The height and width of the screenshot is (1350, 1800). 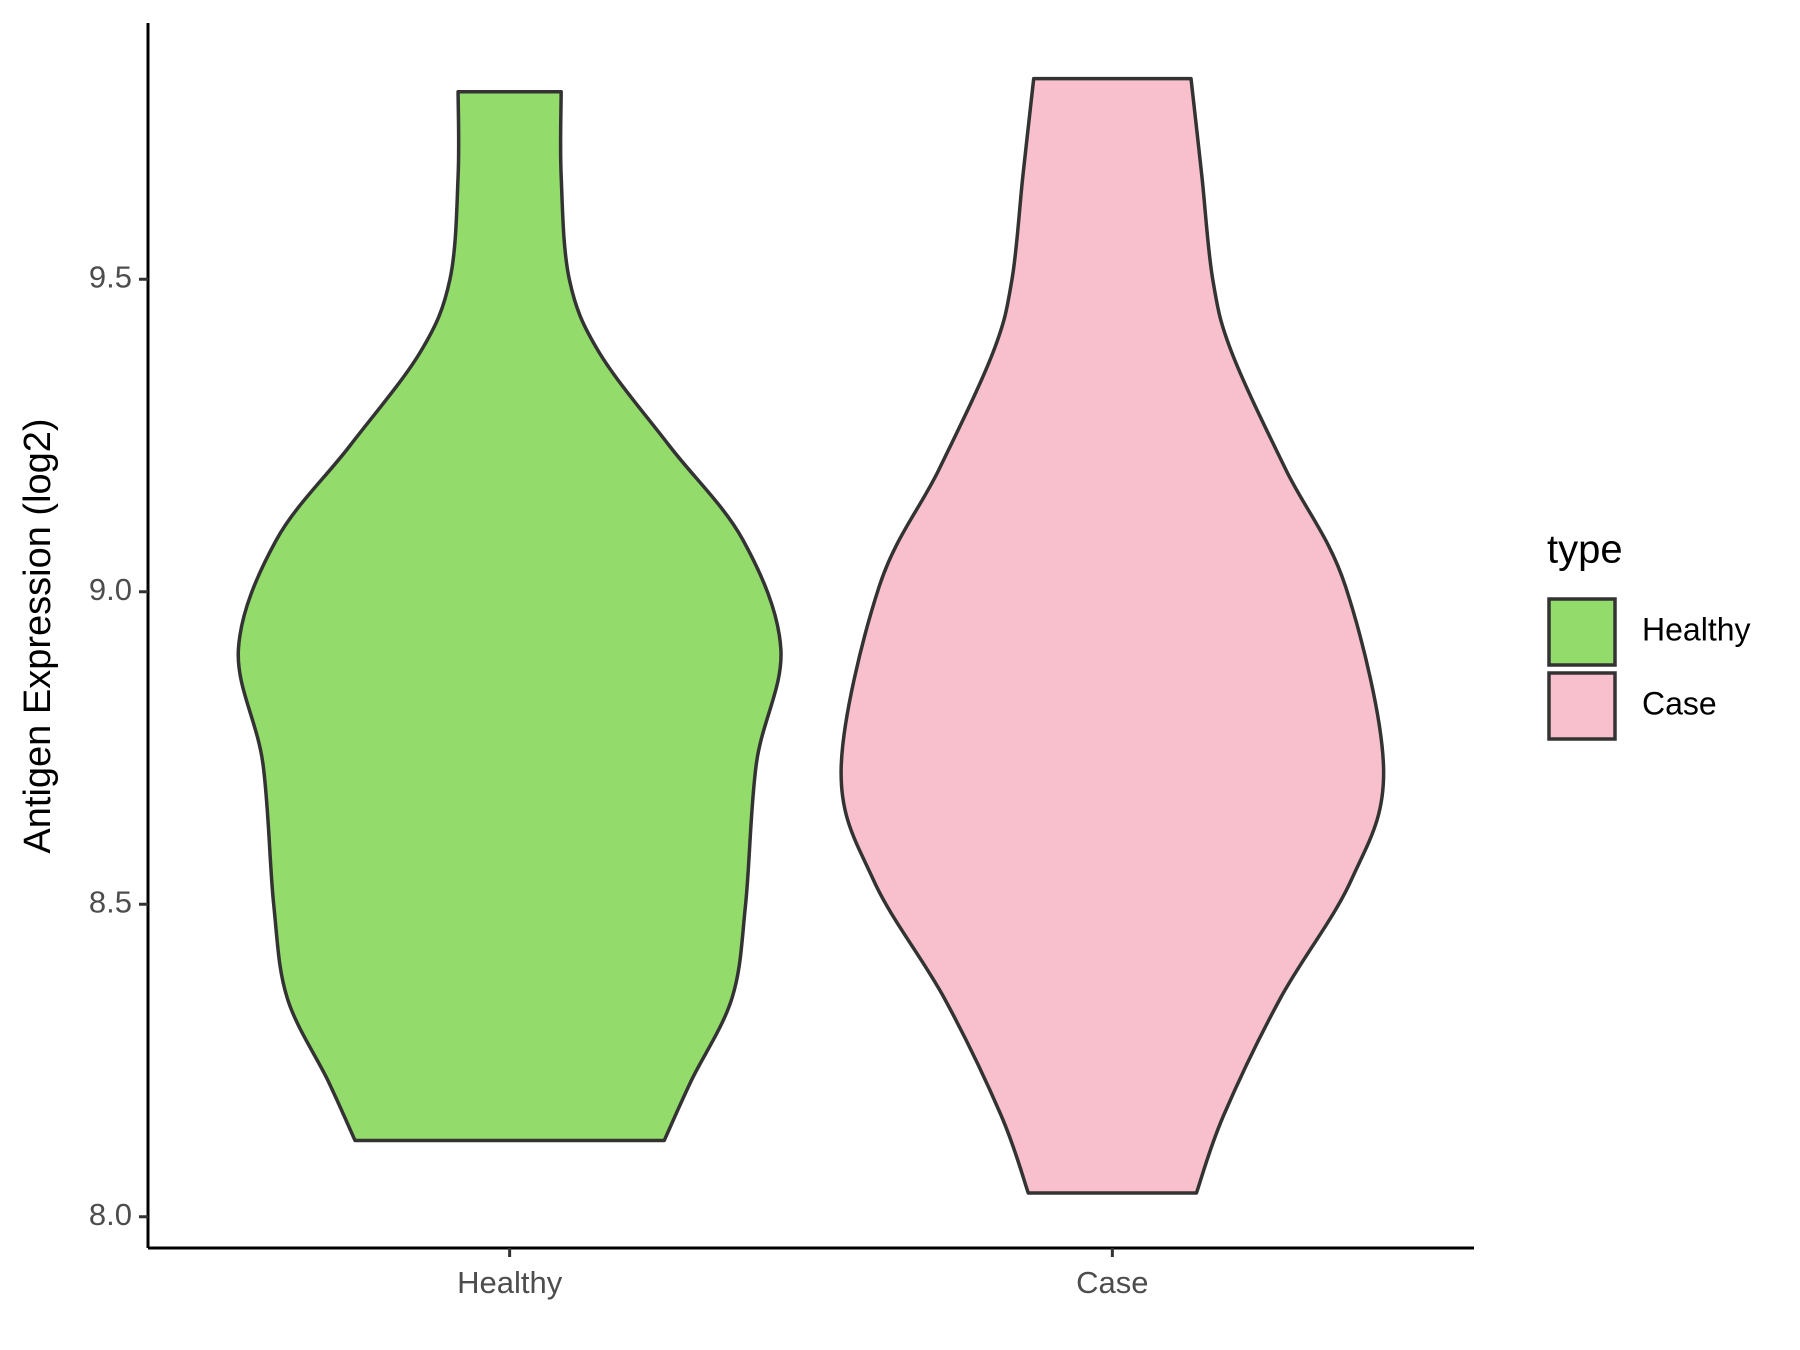 What do you see at coordinates (1696, 629) in the screenshot?
I see `legend-label: Healthy` at bounding box center [1696, 629].